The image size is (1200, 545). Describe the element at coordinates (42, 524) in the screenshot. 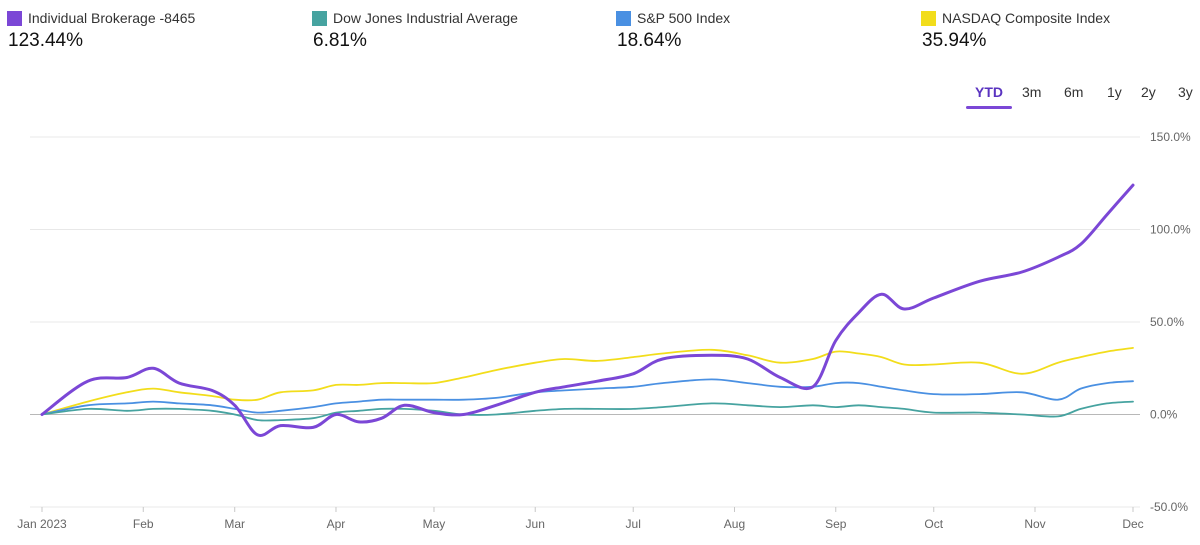

I see `x-tick-label: Jan 2023` at that location.